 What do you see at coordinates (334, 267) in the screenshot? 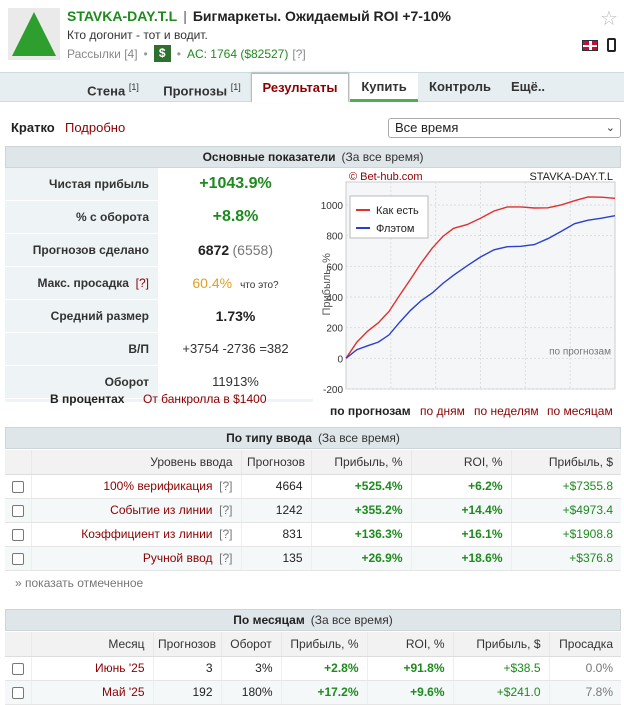
I see `y-tick-label: 600` at bounding box center [334, 267].